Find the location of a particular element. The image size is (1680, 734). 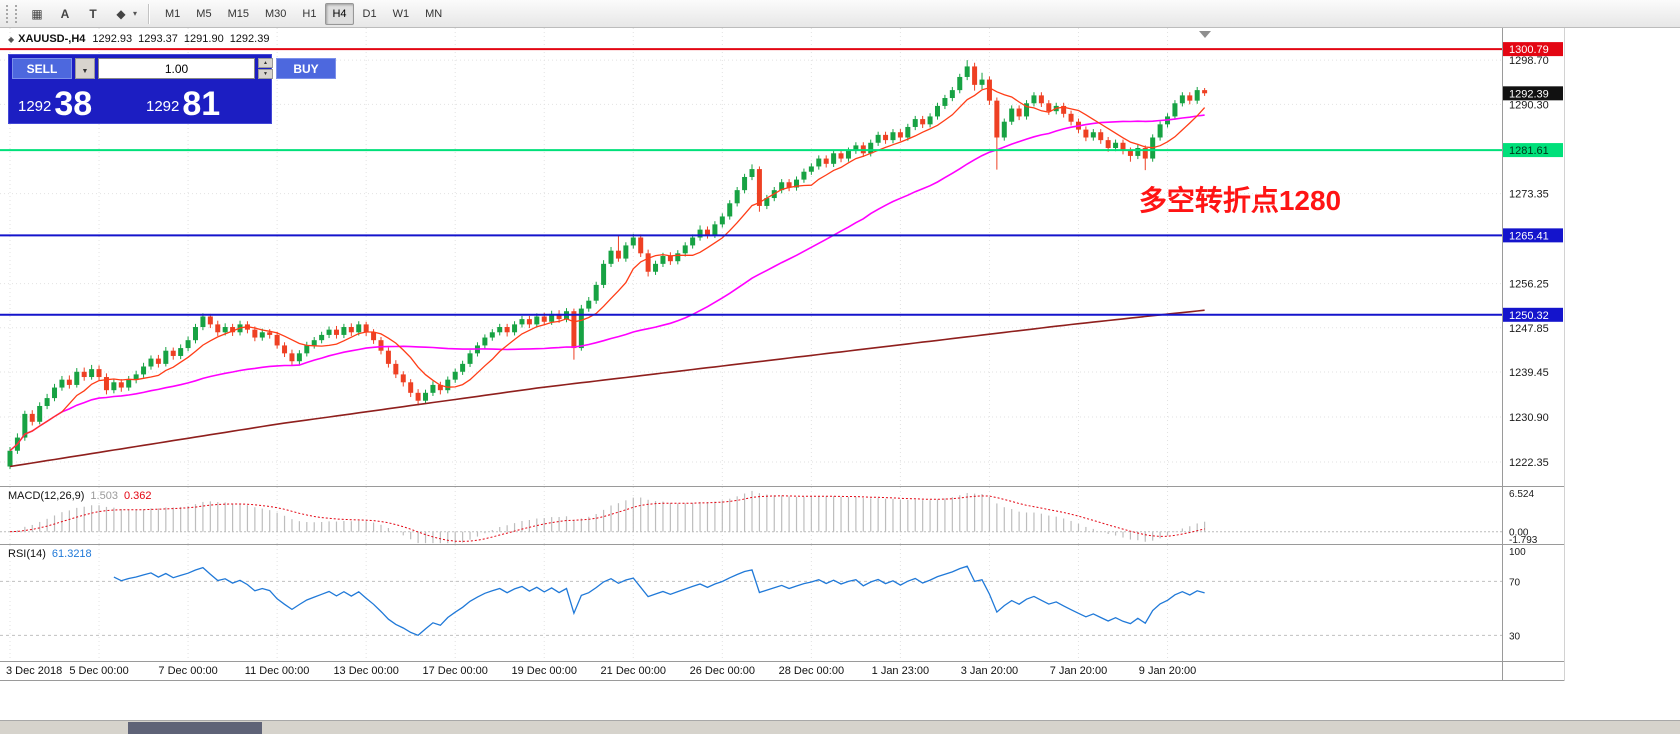

price-tick-label: 1239.45 is located at coordinates (1529, 373).